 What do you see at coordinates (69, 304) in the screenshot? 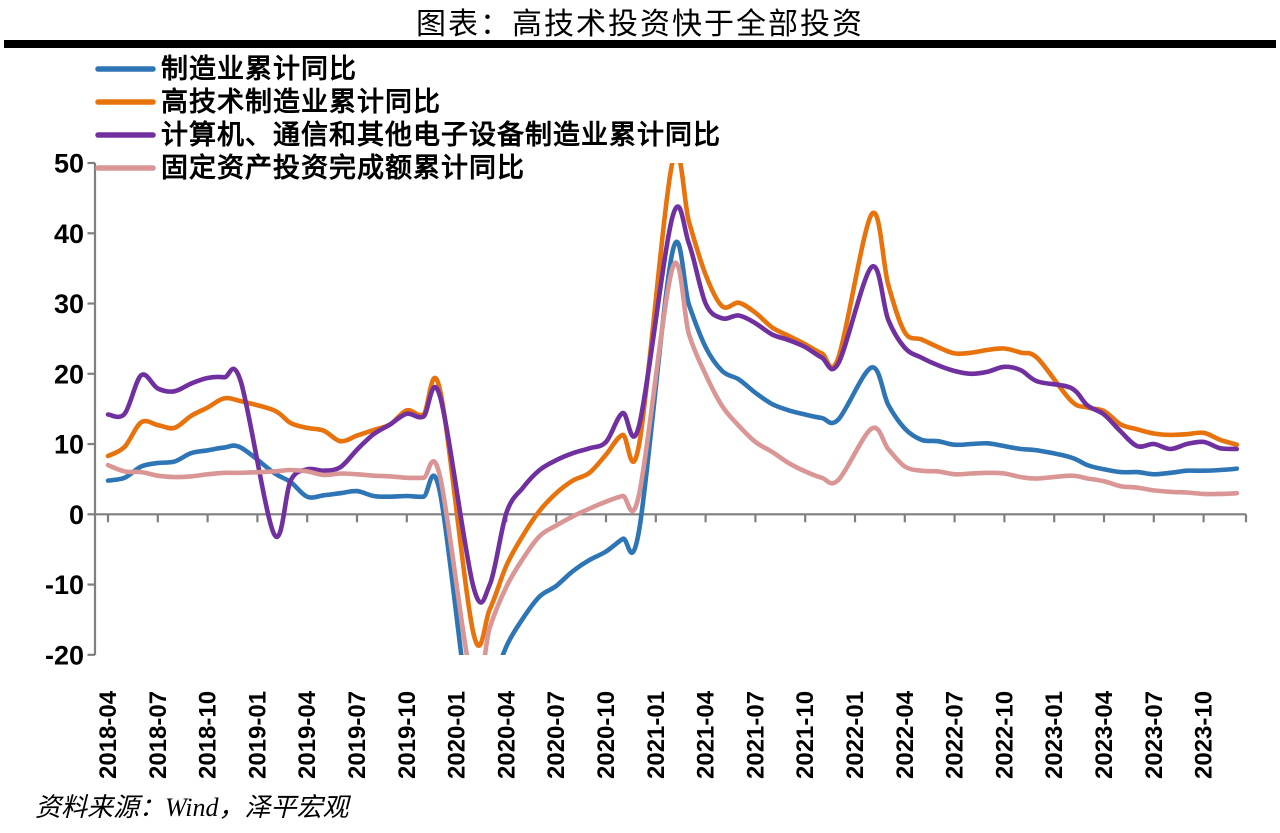
I see `y-tick-label: 30` at bounding box center [69, 304].